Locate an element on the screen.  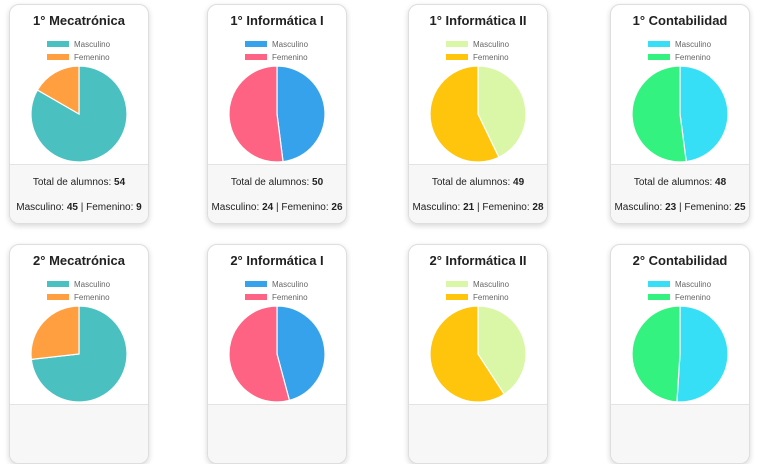
gender-counts: Masculino: 21 | Femenino: 28 is located at coordinates (478, 207).